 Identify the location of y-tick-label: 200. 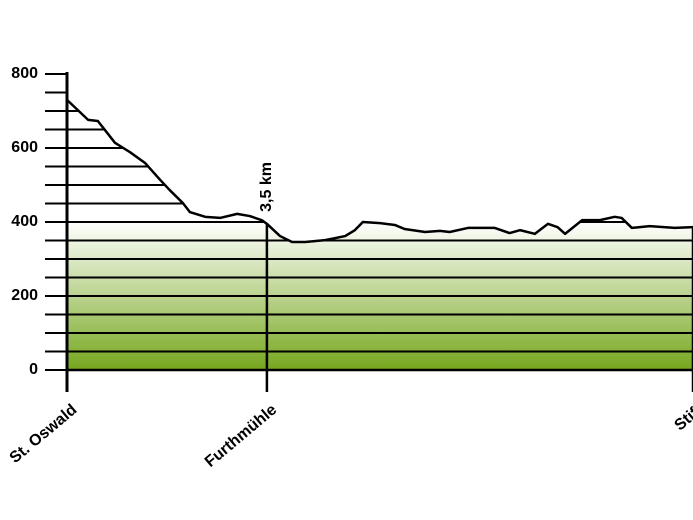
(24, 295).